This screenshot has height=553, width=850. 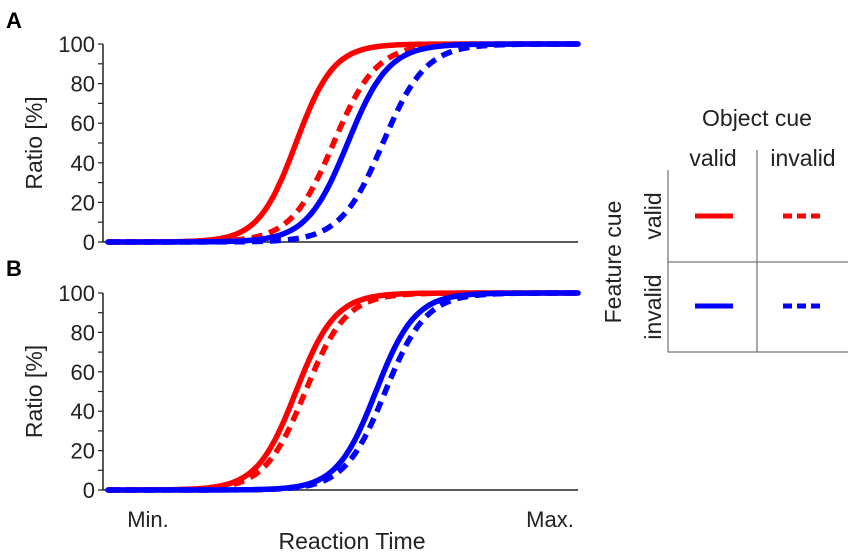 What do you see at coordinates (757, 118) in the screenshot?
I see `legend-column-title: Object cue` at bounding box center [757, 118].